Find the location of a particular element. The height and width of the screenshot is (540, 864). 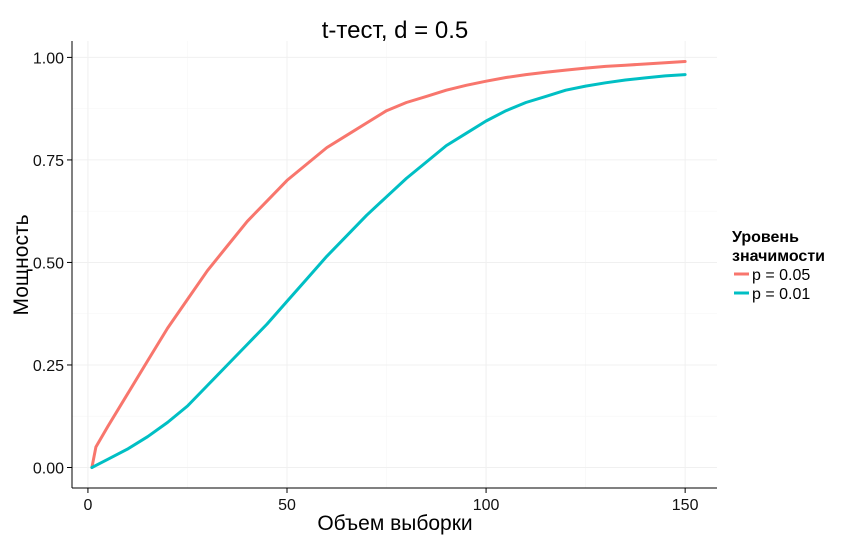

legend-label-1: p = 0.05 is located at coordinates (781, 275).